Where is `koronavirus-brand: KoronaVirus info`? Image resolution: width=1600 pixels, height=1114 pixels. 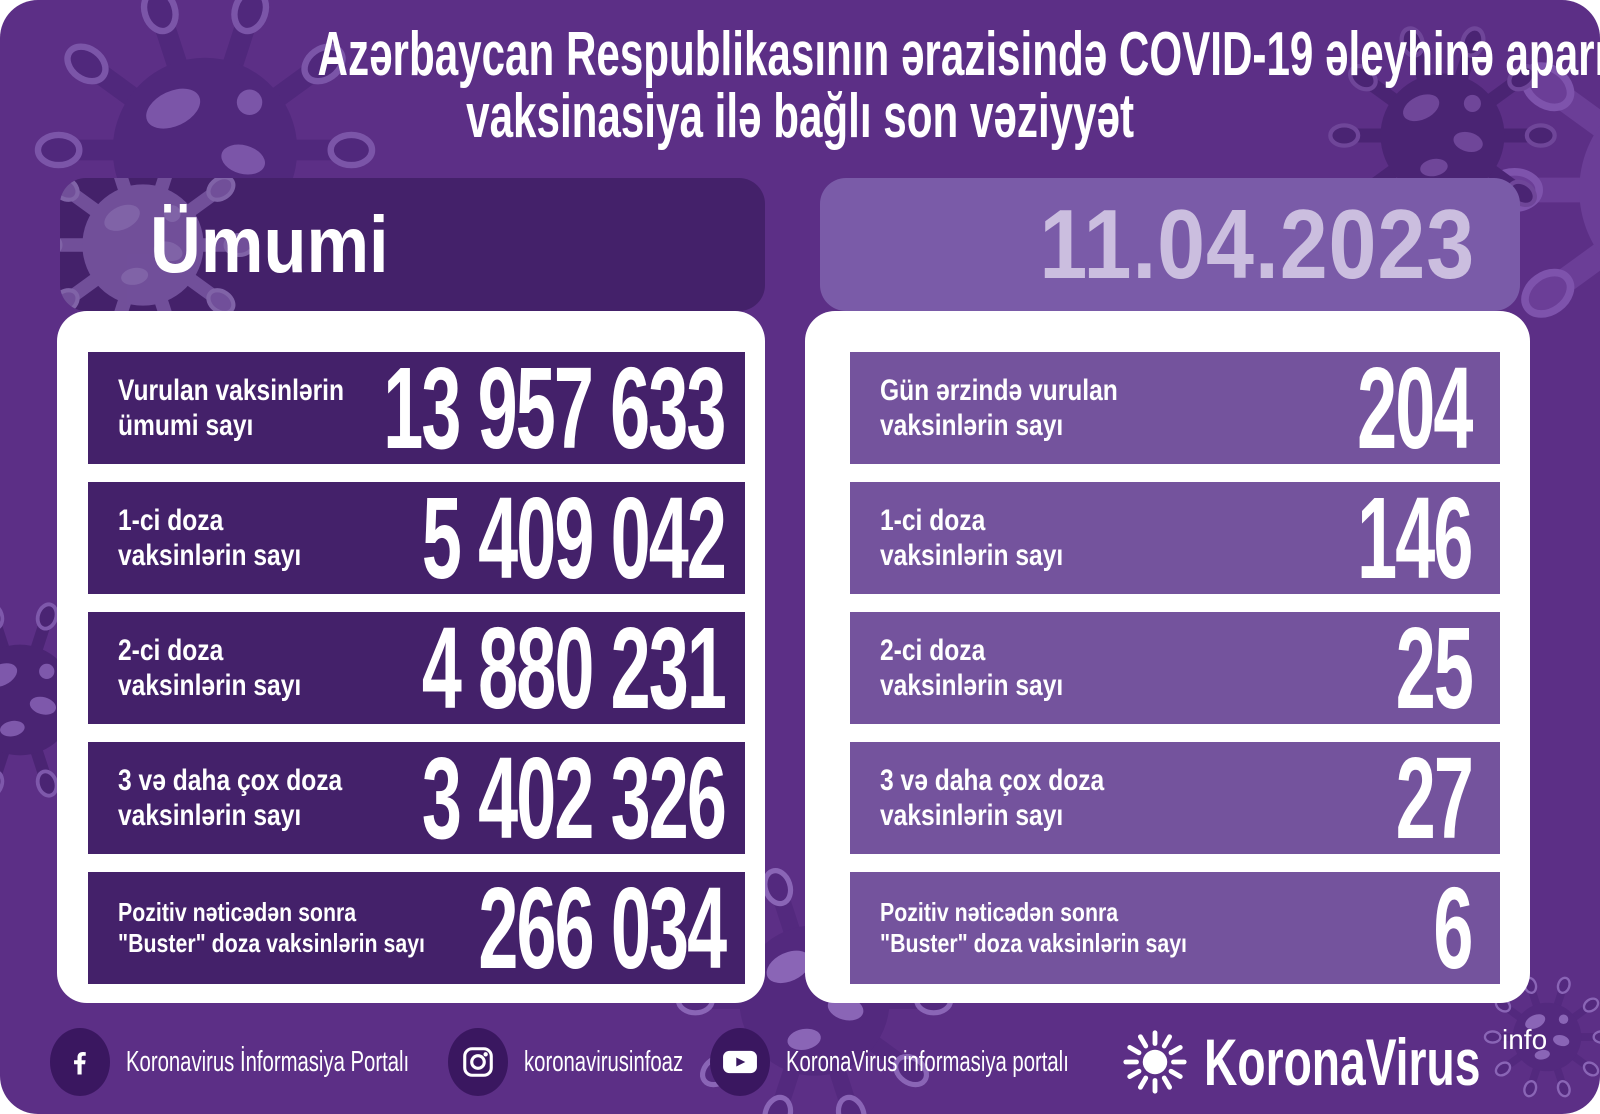 koronavirus-brand: KoronaVirus info is located at coordinates (1358, 1061).